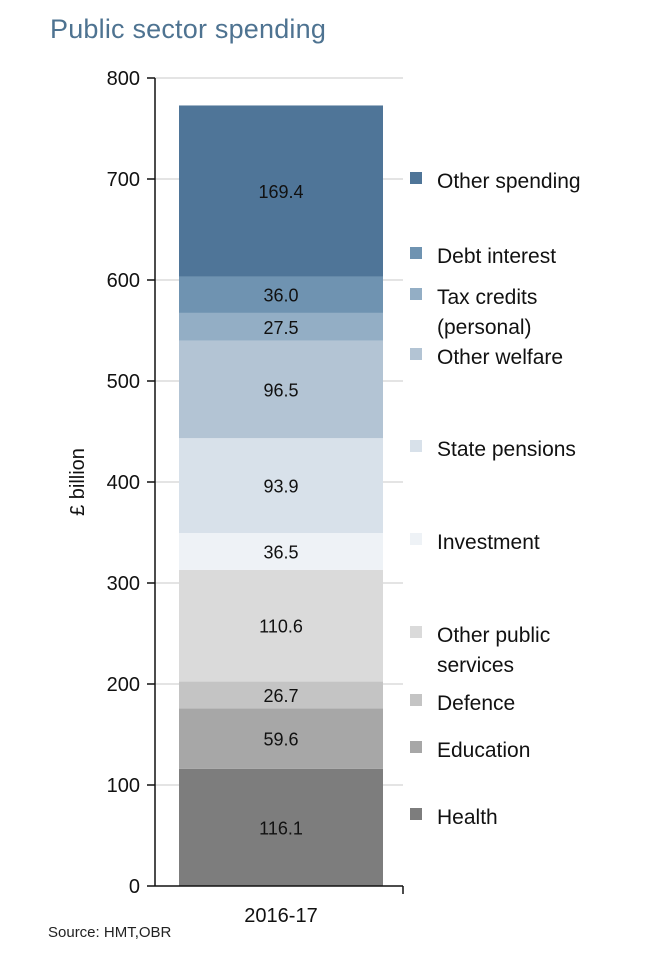  What do you see at coordinates (188, 29) in the screenshot?
I see `chart-title: Public sector spending` at bounding box center [188, 29].